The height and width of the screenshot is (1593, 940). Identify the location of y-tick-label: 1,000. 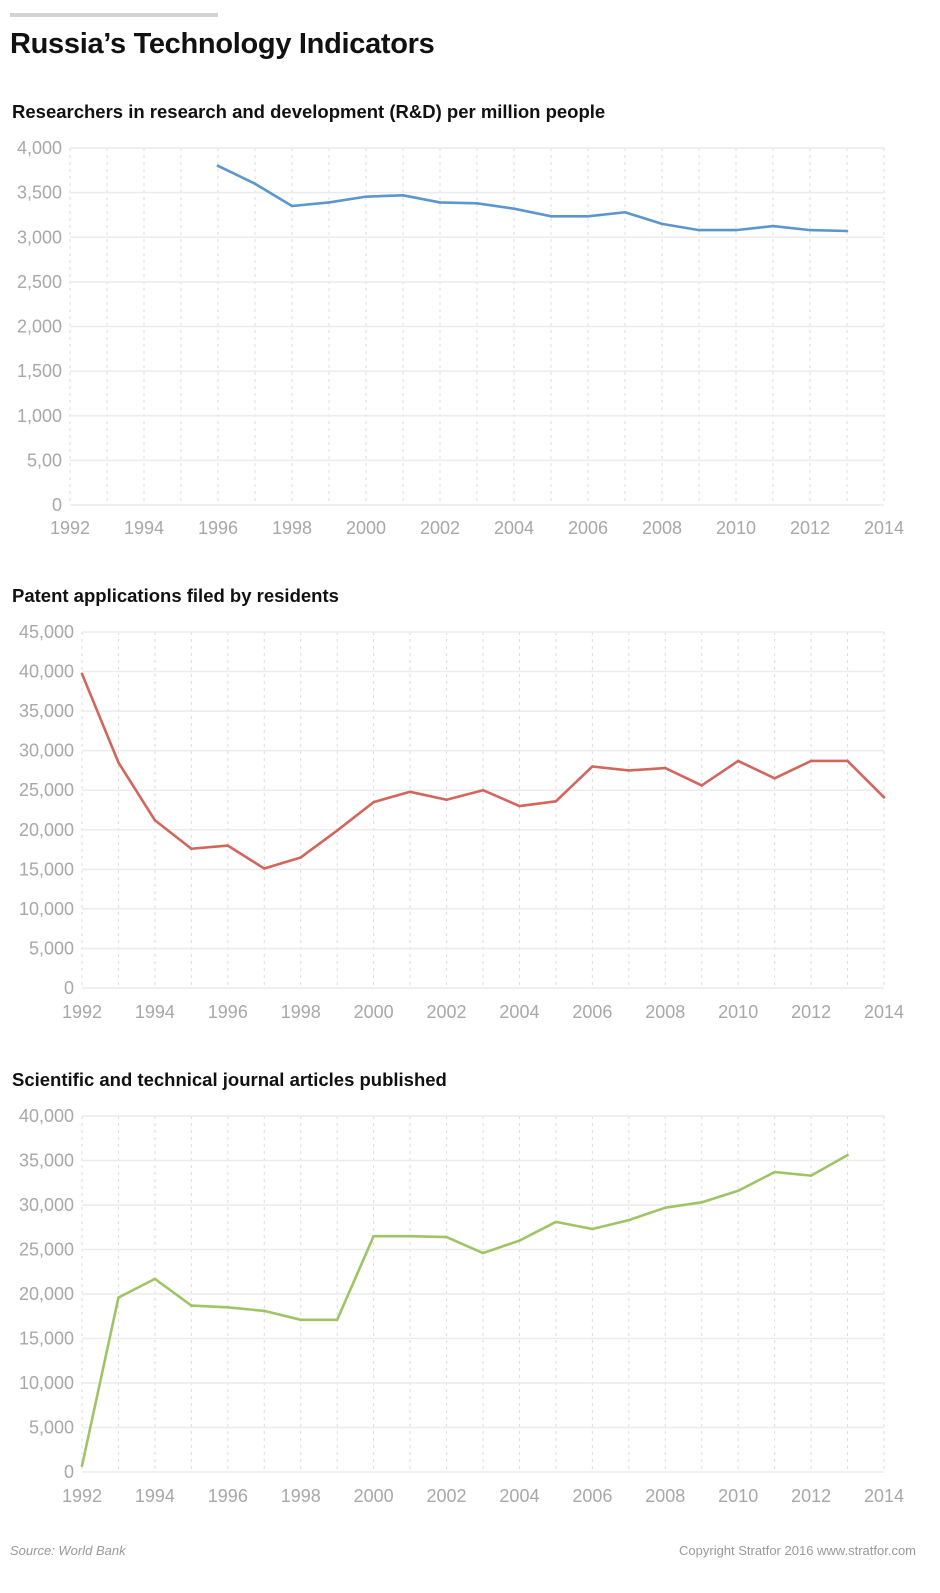
(39, 416).